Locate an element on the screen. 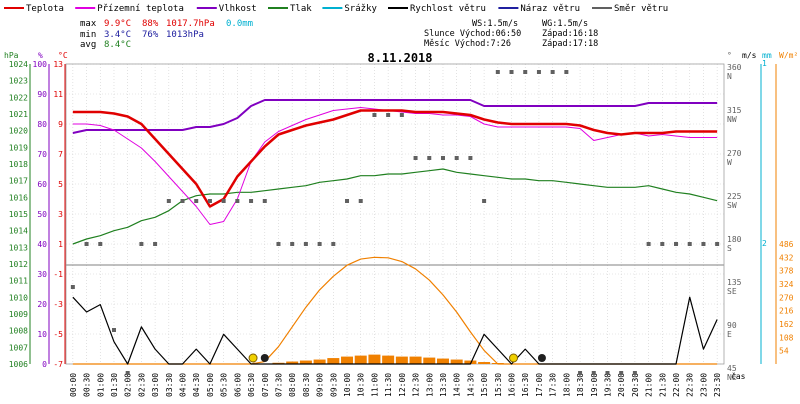 This screenshot has height=404, width=800. solar-tick-label: 216 is located at coordinates (786, 311).